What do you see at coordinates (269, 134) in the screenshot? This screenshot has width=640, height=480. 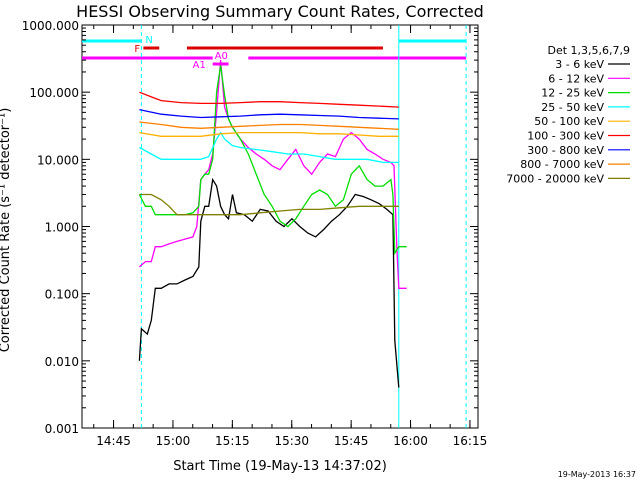 I see `series-line-50-100-kev` at bounding box center [269, 134].